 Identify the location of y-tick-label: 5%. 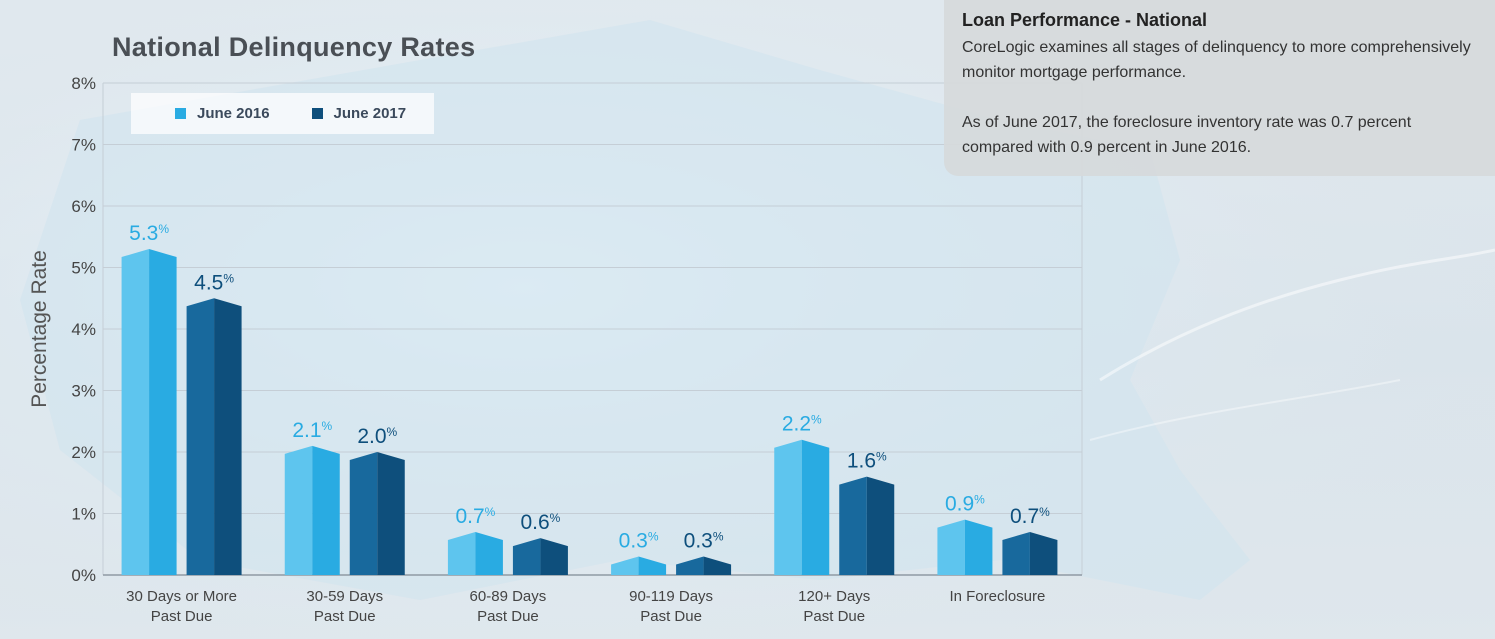
(83, 268).